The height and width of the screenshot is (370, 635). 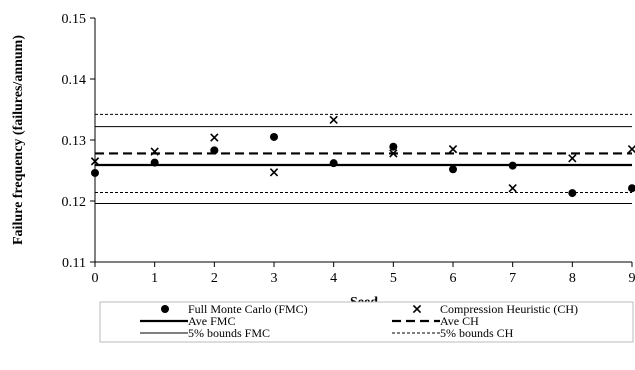 I want to click on y-tick-label: 0.14, so click(x=74, y=80).